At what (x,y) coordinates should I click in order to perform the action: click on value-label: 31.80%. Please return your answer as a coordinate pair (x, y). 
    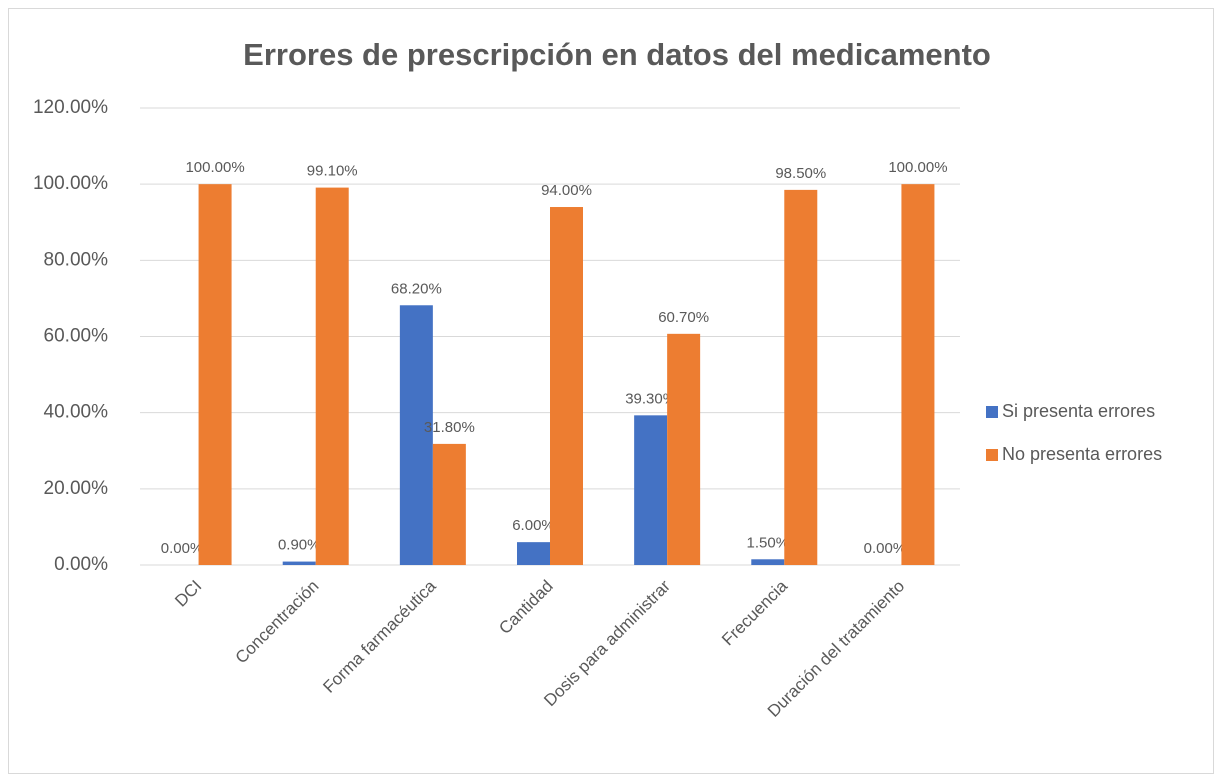
    Looking at the image, I should click on (449, 427).